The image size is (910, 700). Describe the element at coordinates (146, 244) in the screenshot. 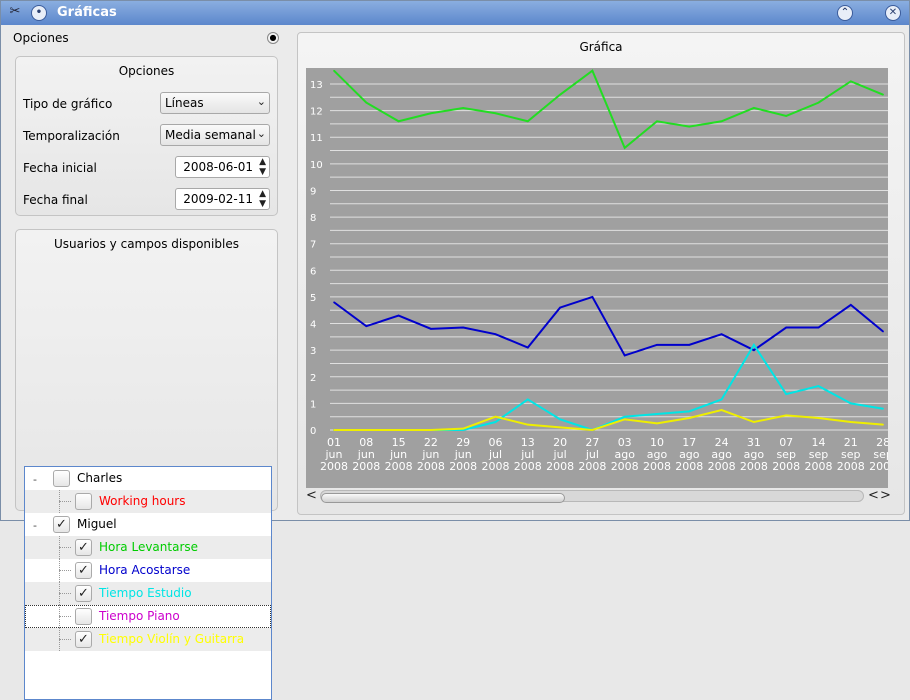

I see `users-group-title: Usuarios y campos disponibles` at that location.